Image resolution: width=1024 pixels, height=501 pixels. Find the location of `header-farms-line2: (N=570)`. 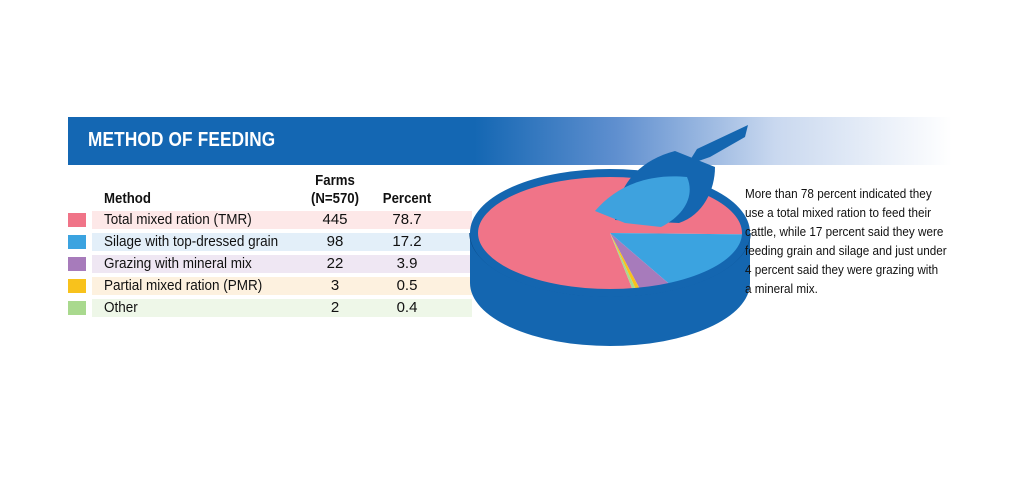

header-farms-line2: (N=570) is located at coordinates (335, 198).